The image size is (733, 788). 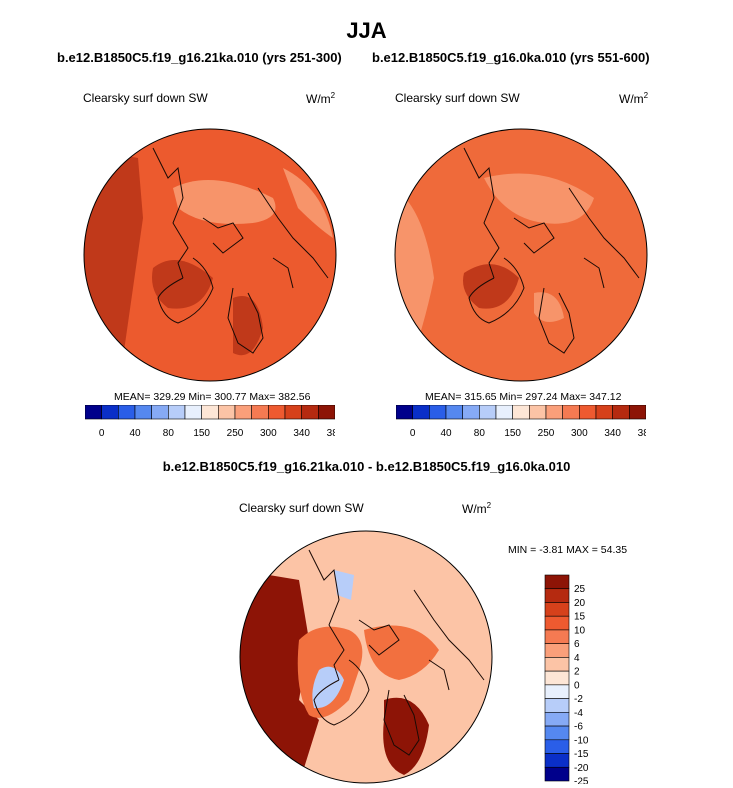 What do you see at coordinates (366, 30) in the screenshot?
I see `figure-title: JJA` at bounding box center [366, 30].